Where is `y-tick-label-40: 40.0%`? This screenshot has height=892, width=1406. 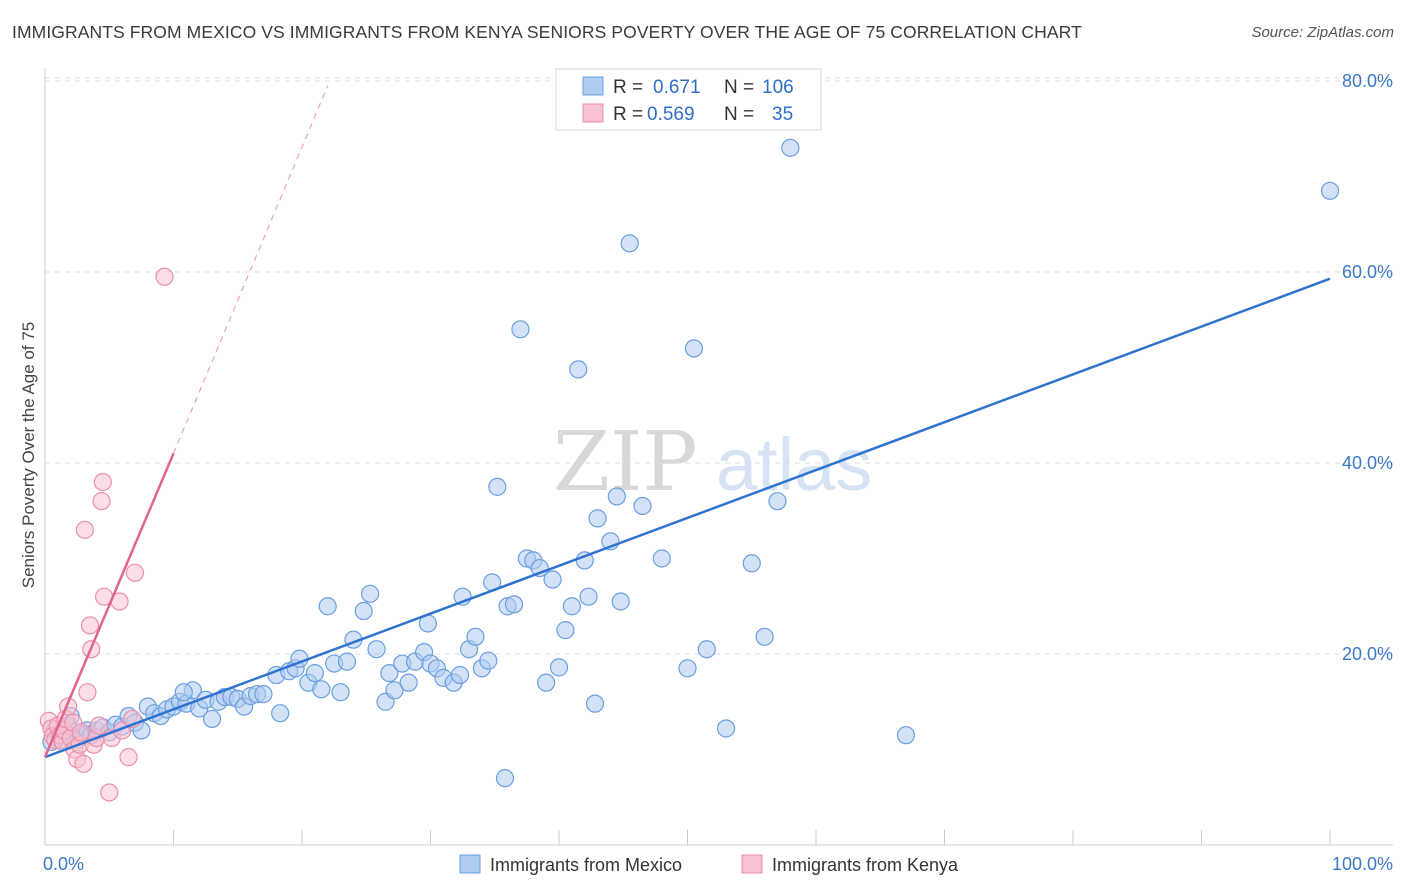 y-tick-label-40: 40.0% is located at coordinates (1367, 463).